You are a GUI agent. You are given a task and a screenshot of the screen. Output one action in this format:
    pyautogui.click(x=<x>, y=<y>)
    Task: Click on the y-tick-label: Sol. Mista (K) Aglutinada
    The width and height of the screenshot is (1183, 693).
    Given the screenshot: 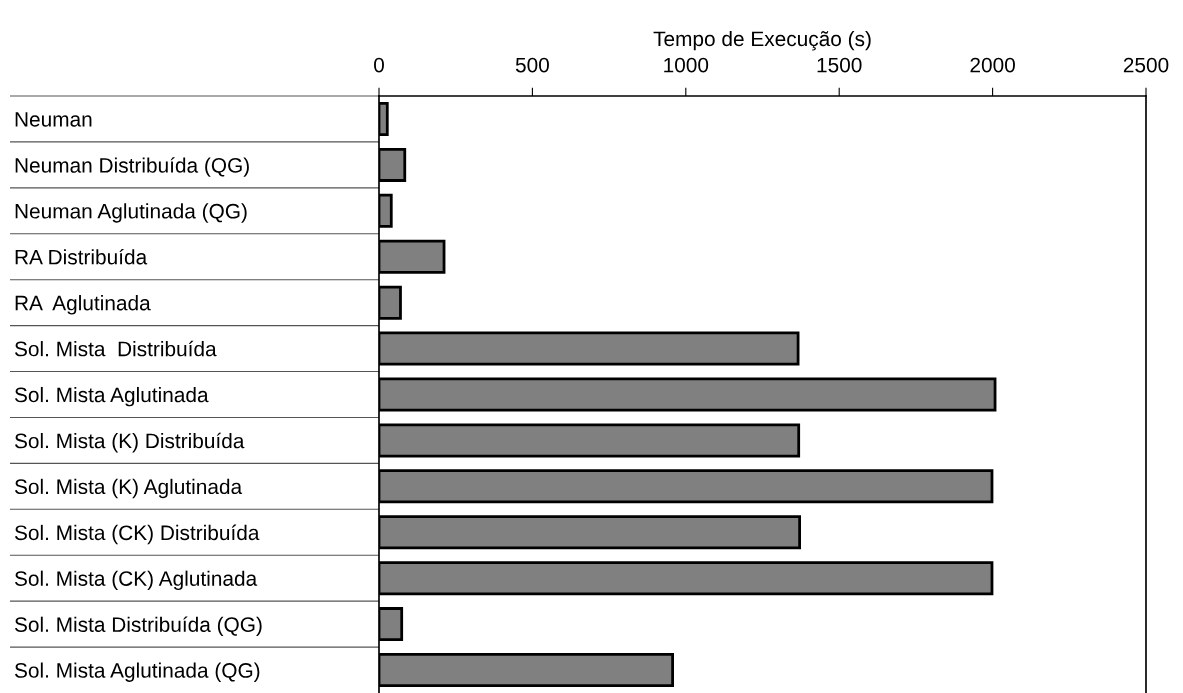 What is the action you would take?
    pyautogui.click(x=128, y=488)
    